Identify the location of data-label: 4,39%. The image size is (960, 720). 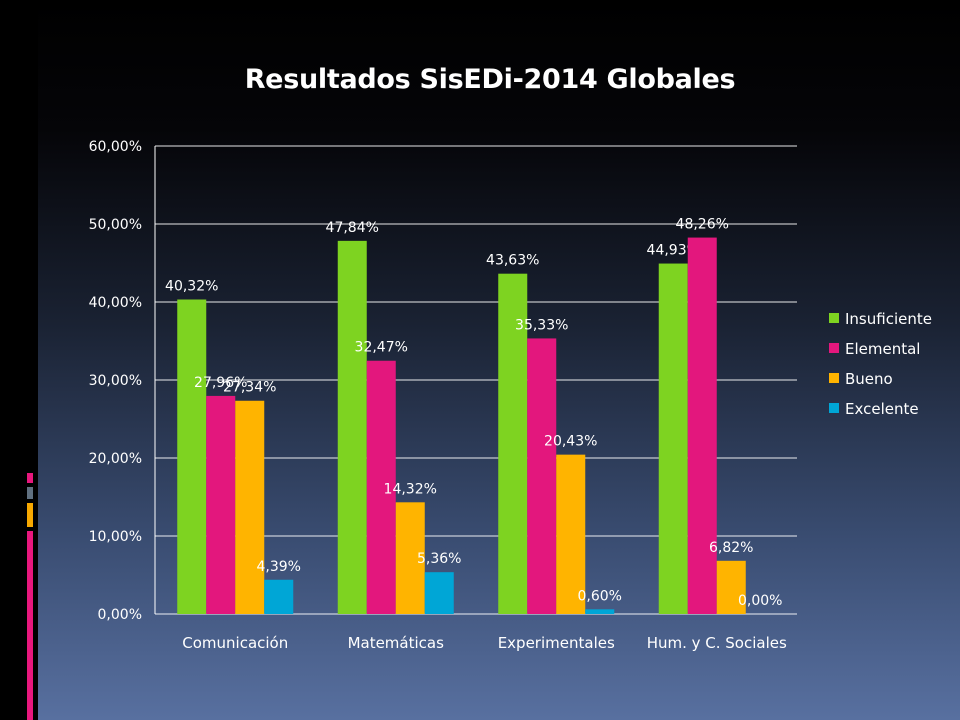
(279, 567).